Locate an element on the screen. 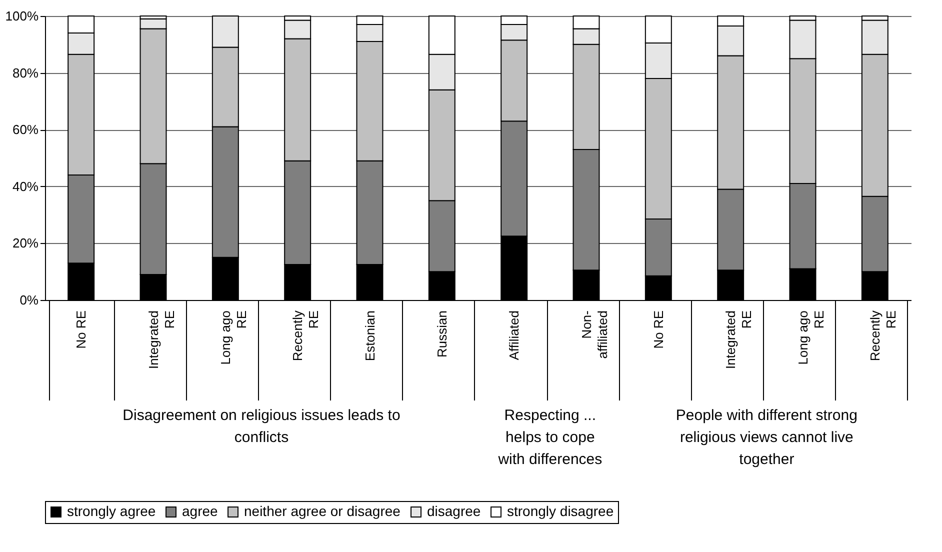  y-tick-label: 0% is located at coordinates (29, 300).